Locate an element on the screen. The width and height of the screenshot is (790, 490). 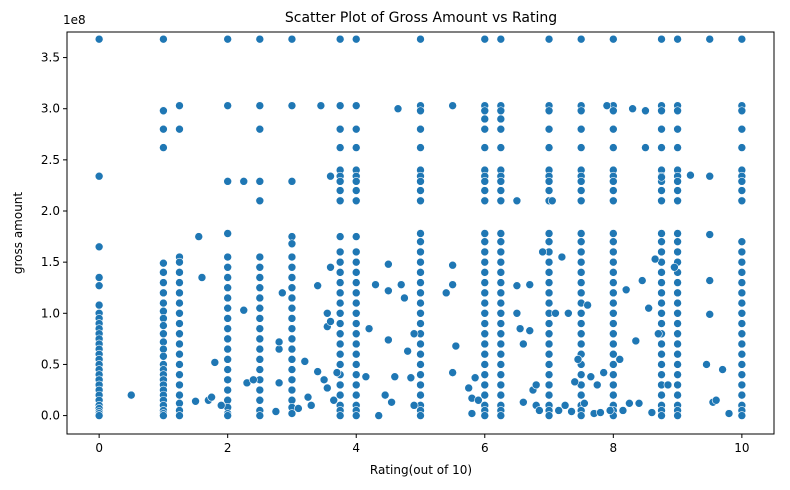
x-tick-label: 0 is located at coordinates (99, 448).